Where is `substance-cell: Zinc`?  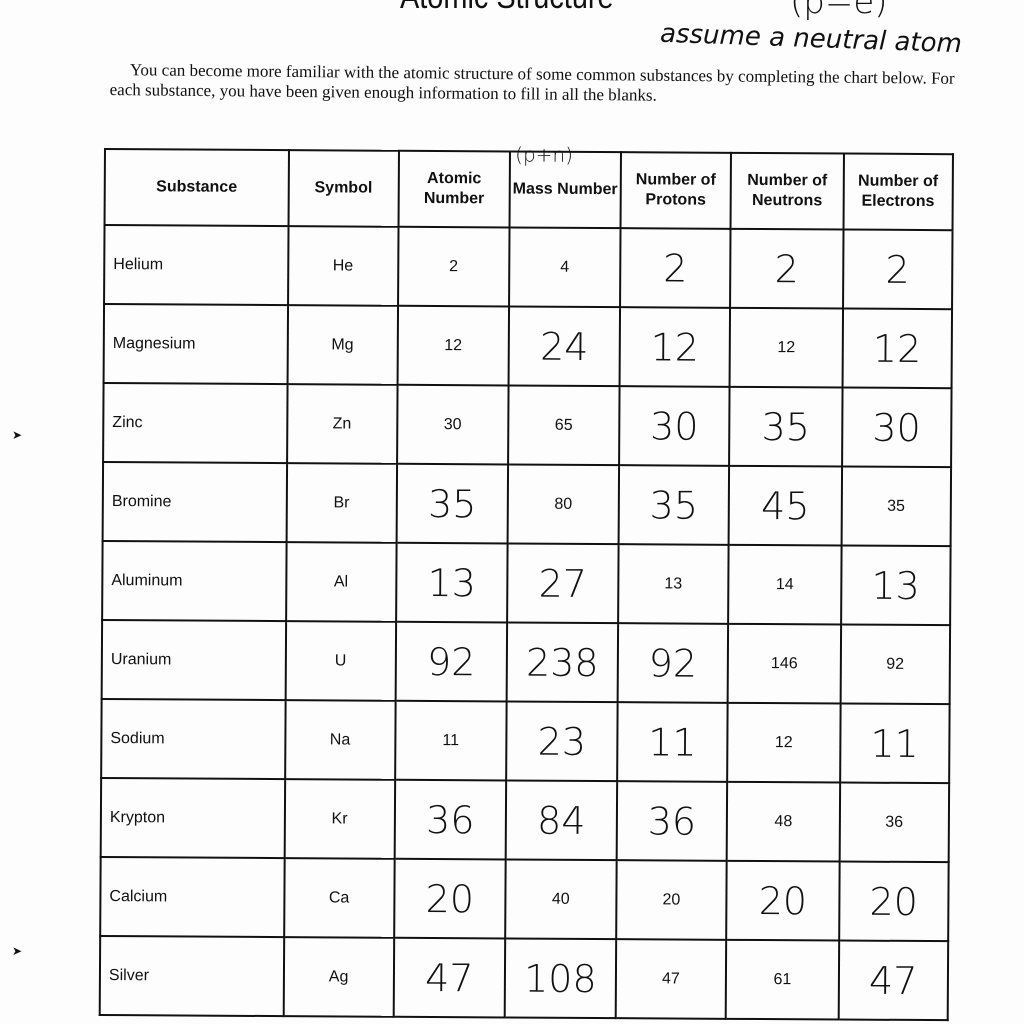 substance-cell: Zinc is located at coordinates (195, 423).